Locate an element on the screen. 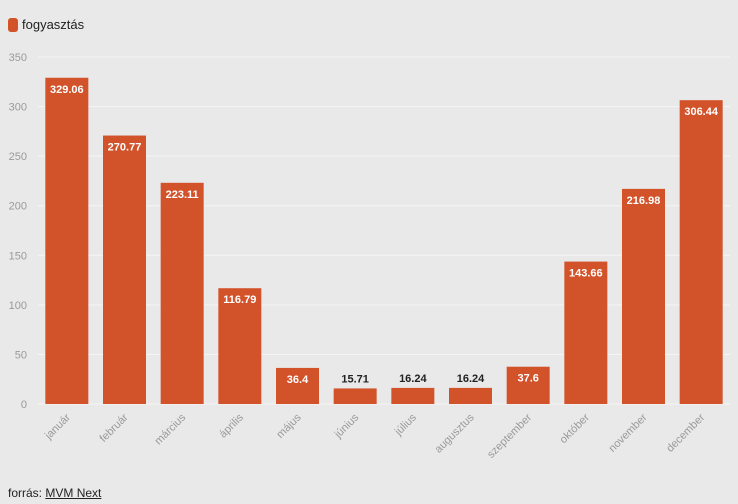 The height and width of the screenshot is (504, 738). x-tick-label: augusztus is located at coordinates (455, 433).